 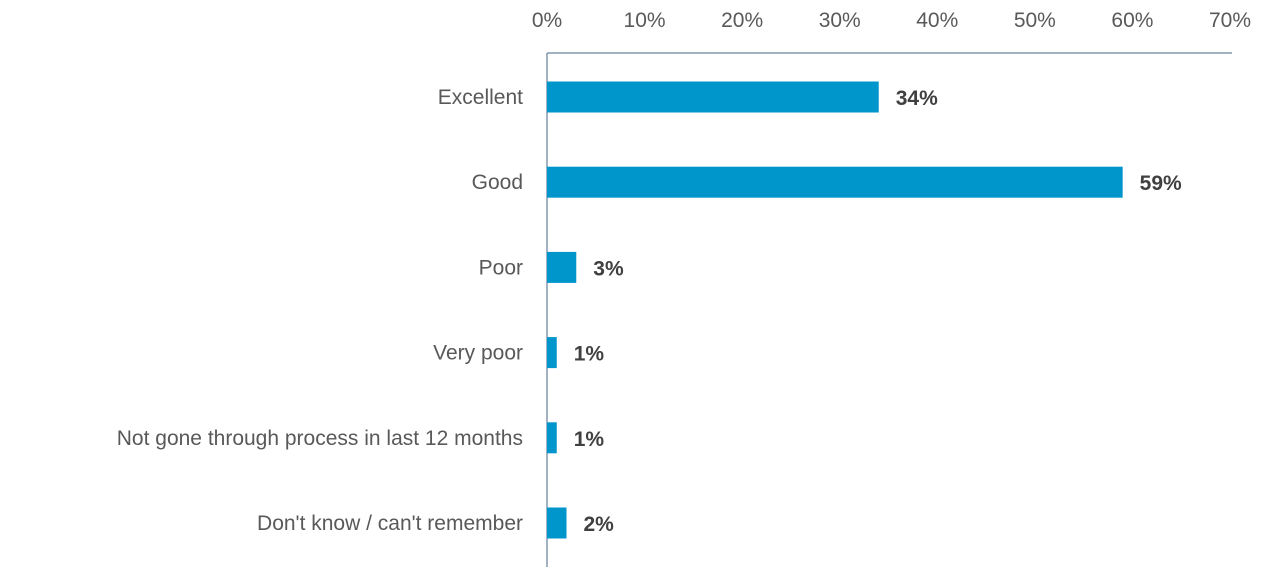 I want to click on data-label: 59%, so click(x=1161, y=183).